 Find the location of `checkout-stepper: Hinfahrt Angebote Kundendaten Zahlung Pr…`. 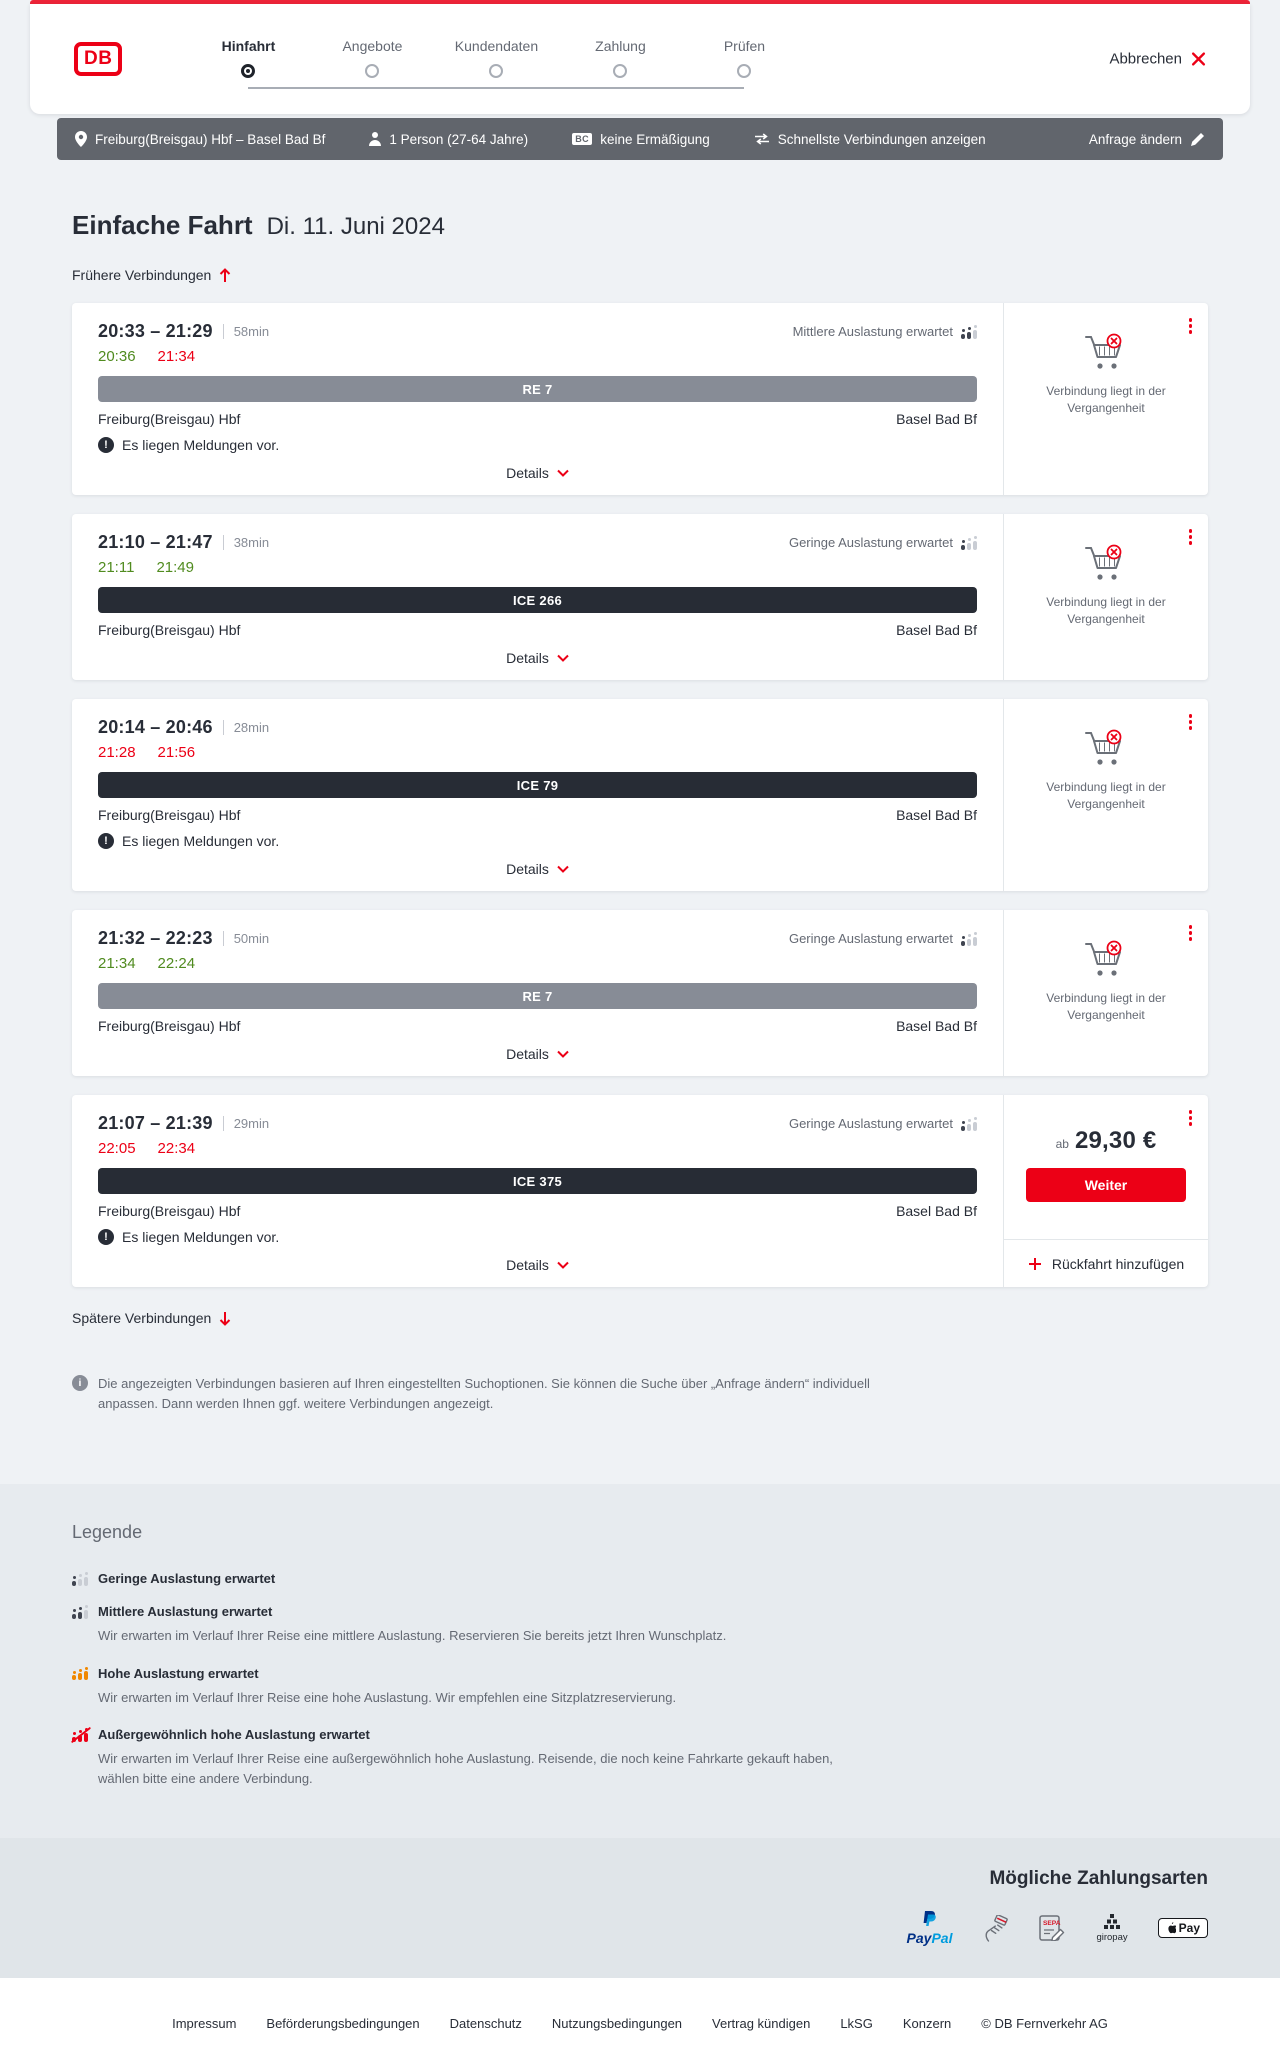

checkout-stepper: Hinfahrt Angebote Kundendaten Zahlung Pr… is located at coordinates (496, 63).